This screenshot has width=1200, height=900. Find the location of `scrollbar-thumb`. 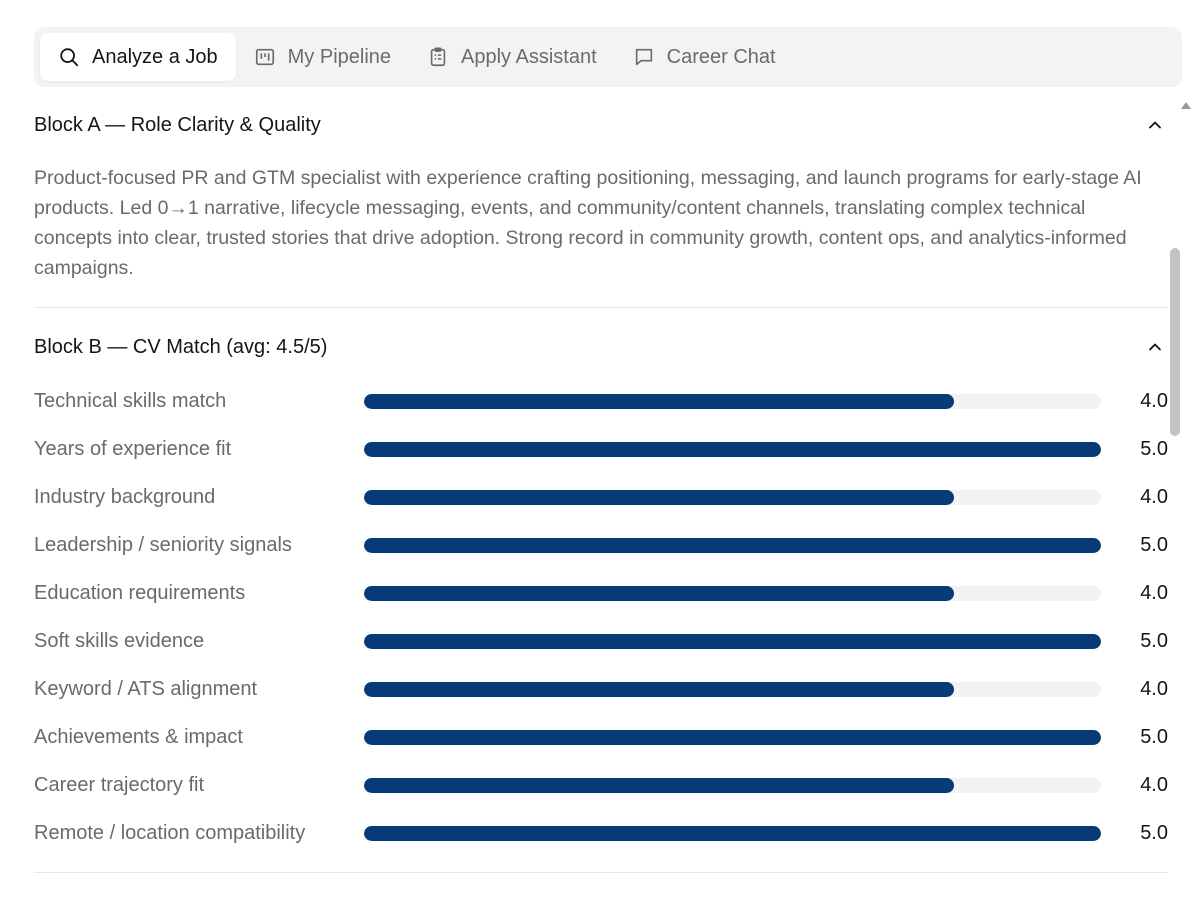

scrollbar-thumb is located at coordinates (1175, 342).